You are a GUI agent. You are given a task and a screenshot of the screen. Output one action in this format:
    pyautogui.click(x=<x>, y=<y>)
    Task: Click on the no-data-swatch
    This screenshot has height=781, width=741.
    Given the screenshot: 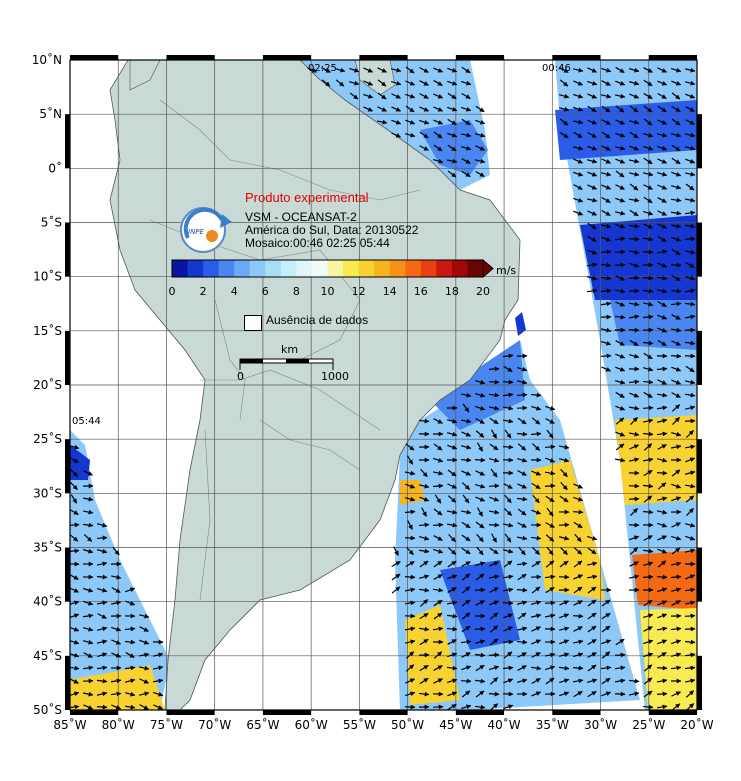 What is the action you would take?
    pyautogui.click(x=253, y=323)
    